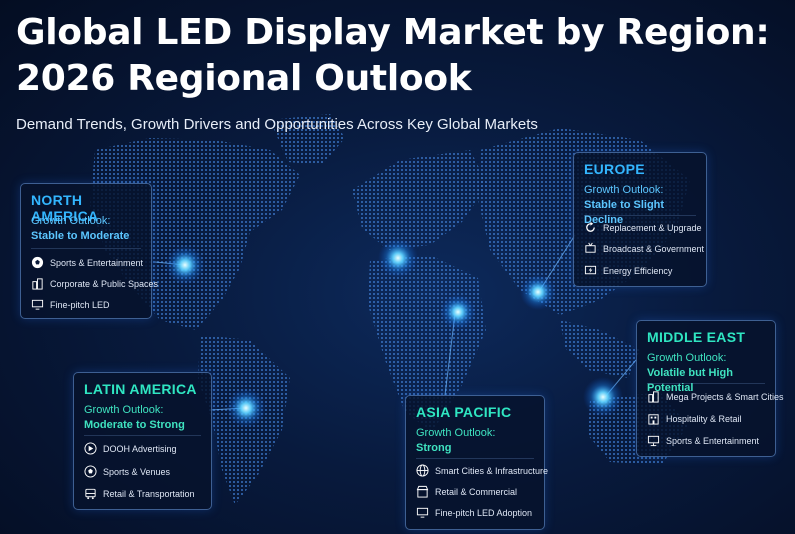 Image resolution: width=795 pixels, height=534 pixels. Describe the element at coordinates (422, 491) in the screenshot. I see `store-icon` at that location.